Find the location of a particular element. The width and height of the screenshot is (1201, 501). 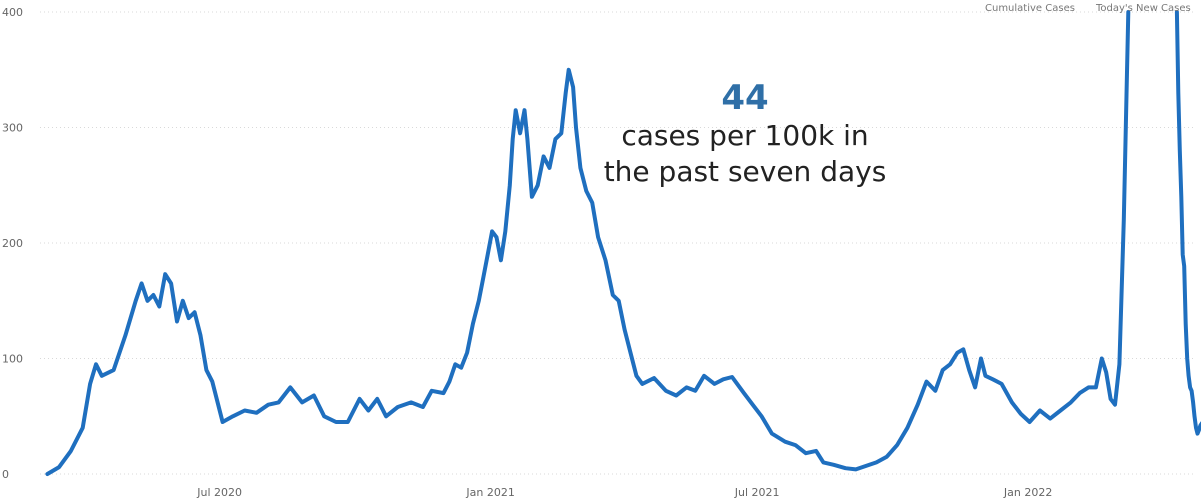

x-tick-label-jul-2021: Jul 2021 is located at coordinates (757, 492).